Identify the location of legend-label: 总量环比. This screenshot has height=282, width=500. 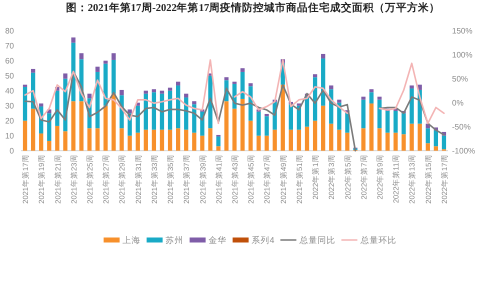
(377, 240).